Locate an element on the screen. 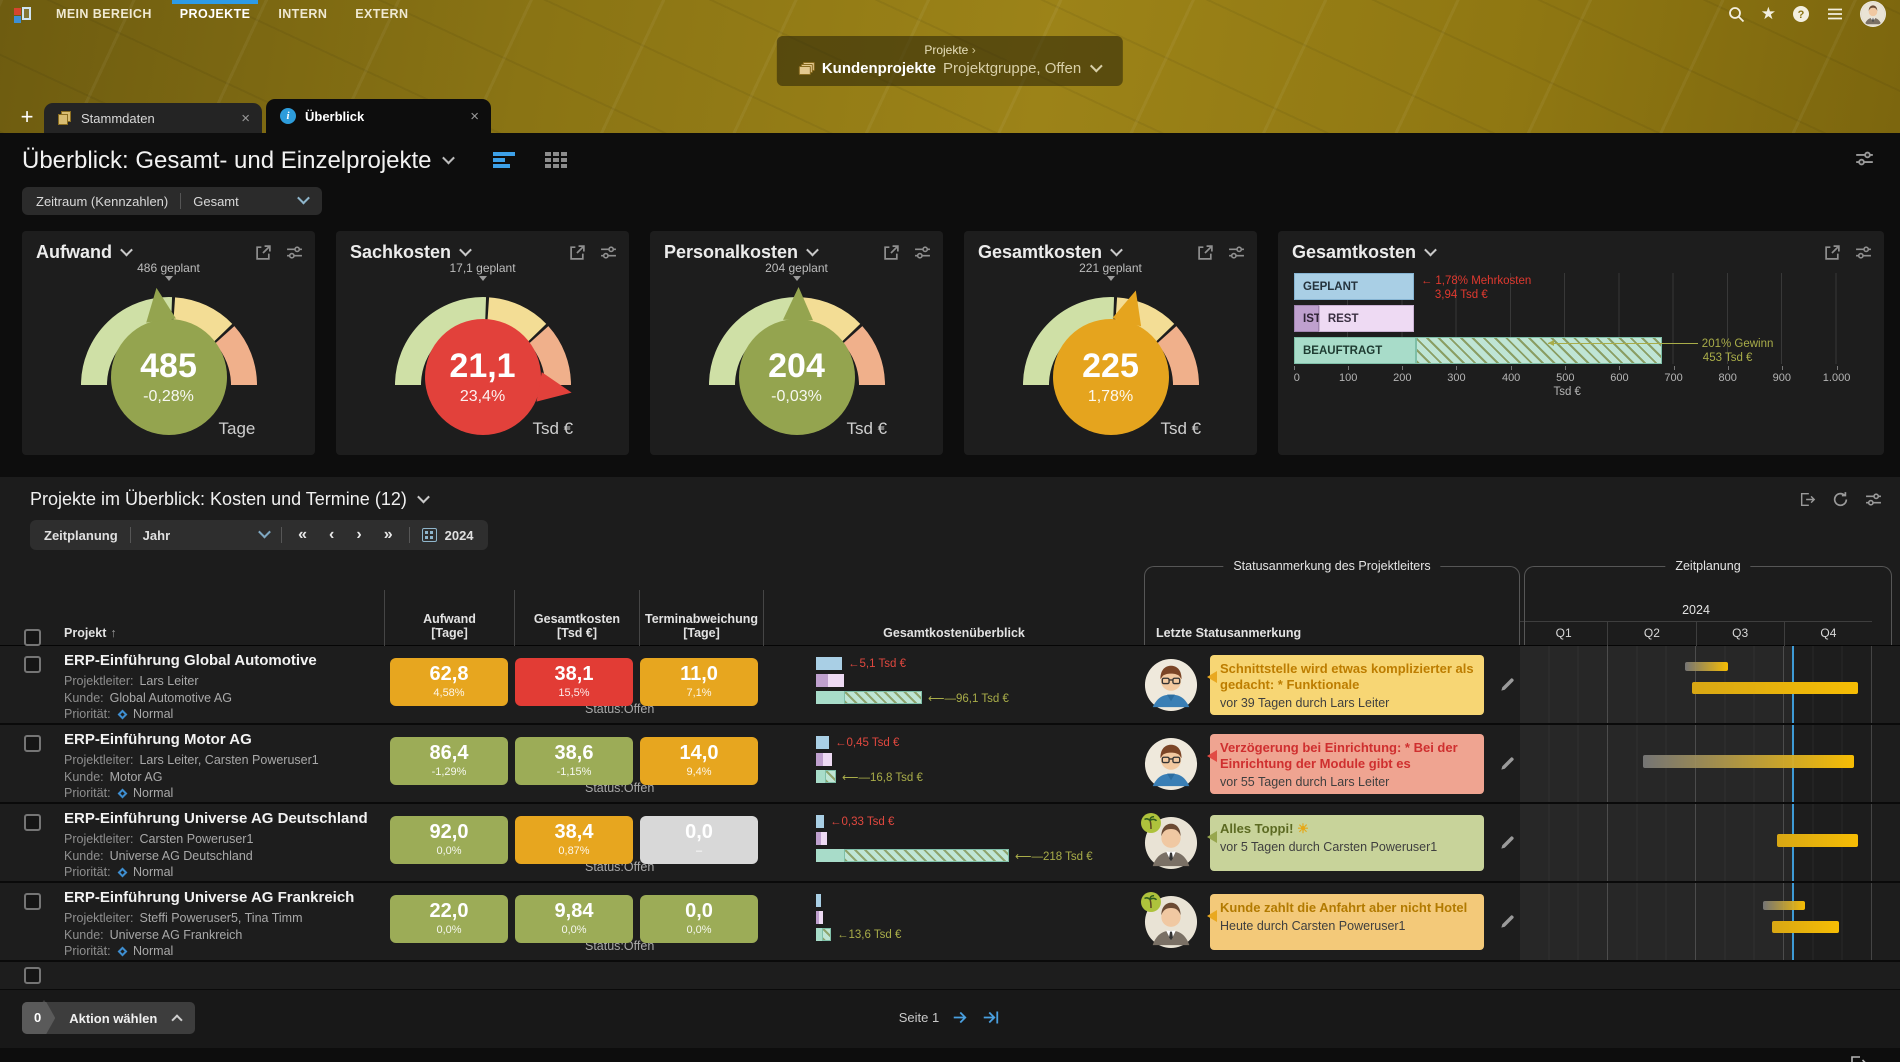 The height and width of the screenshot is (1062, 1900). tab-stammdaten: Stammdaten × is located at coordinates (153, 118).